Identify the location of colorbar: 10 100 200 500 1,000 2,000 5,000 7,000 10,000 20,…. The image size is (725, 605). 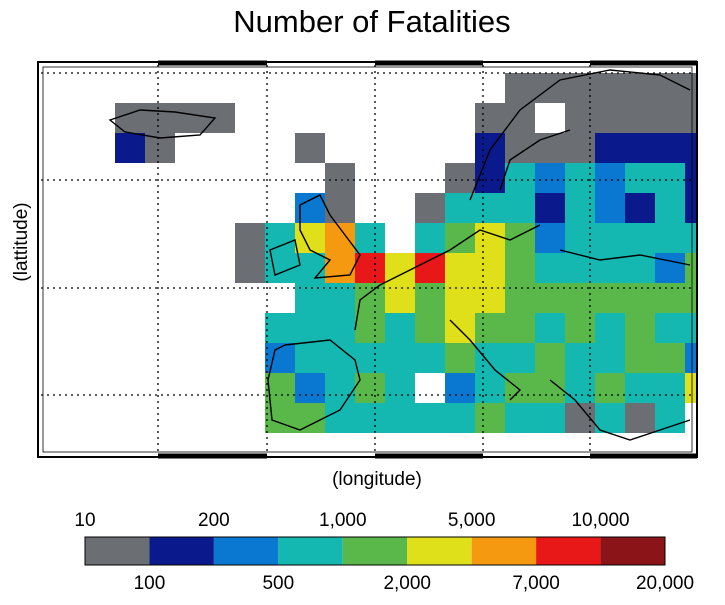
(384, 552).